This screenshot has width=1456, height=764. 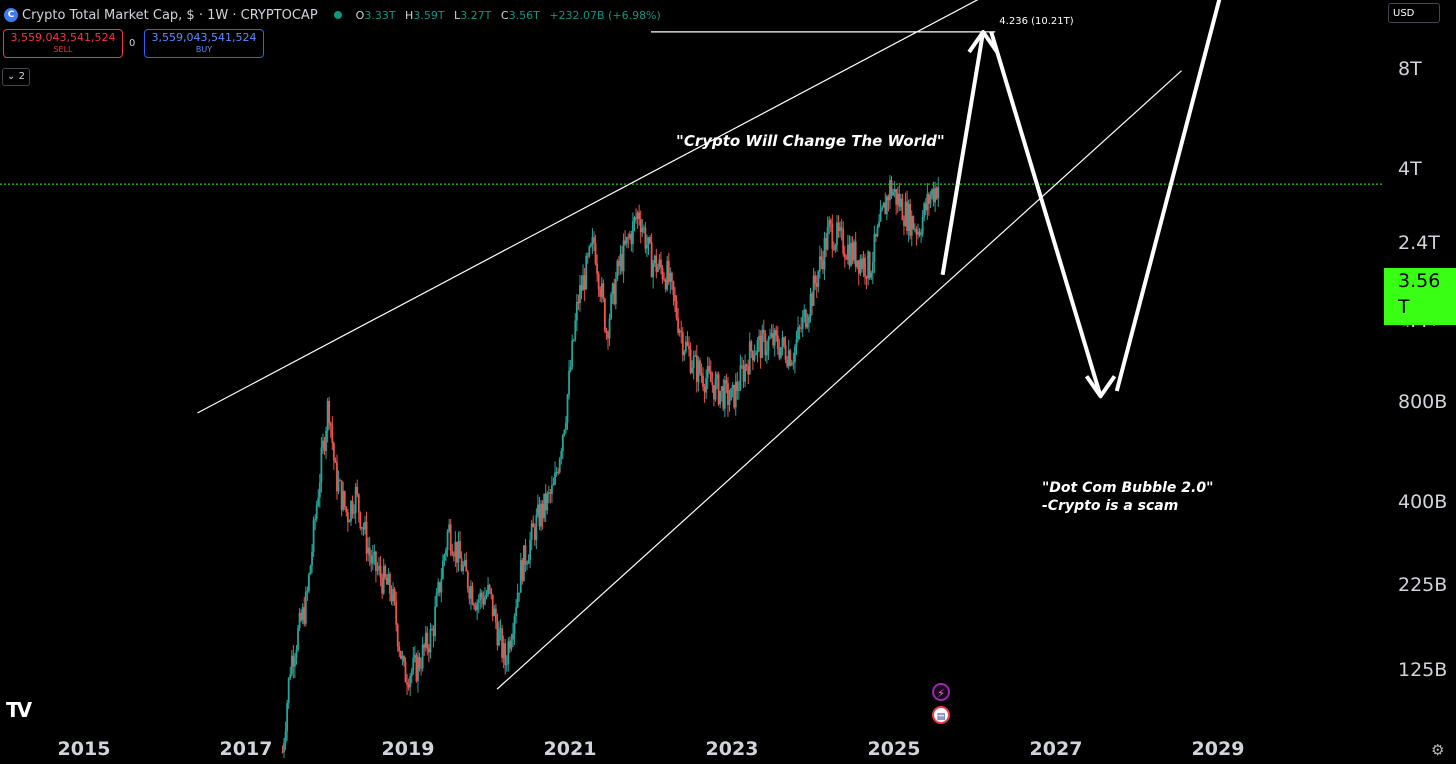 What do you see at coordinates (941, 692) in the screenshot?
I see `lightning-event-icon: ⚡` at bounding box center [941, 692].